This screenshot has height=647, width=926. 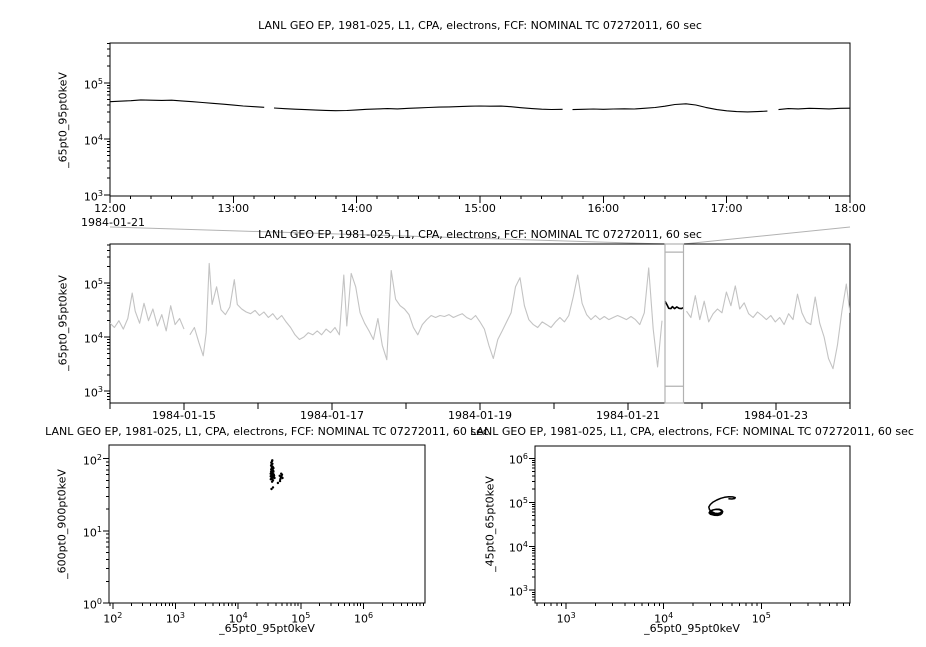 I want to click on x-tick-label: 16:00, so click(x=603, y=208).